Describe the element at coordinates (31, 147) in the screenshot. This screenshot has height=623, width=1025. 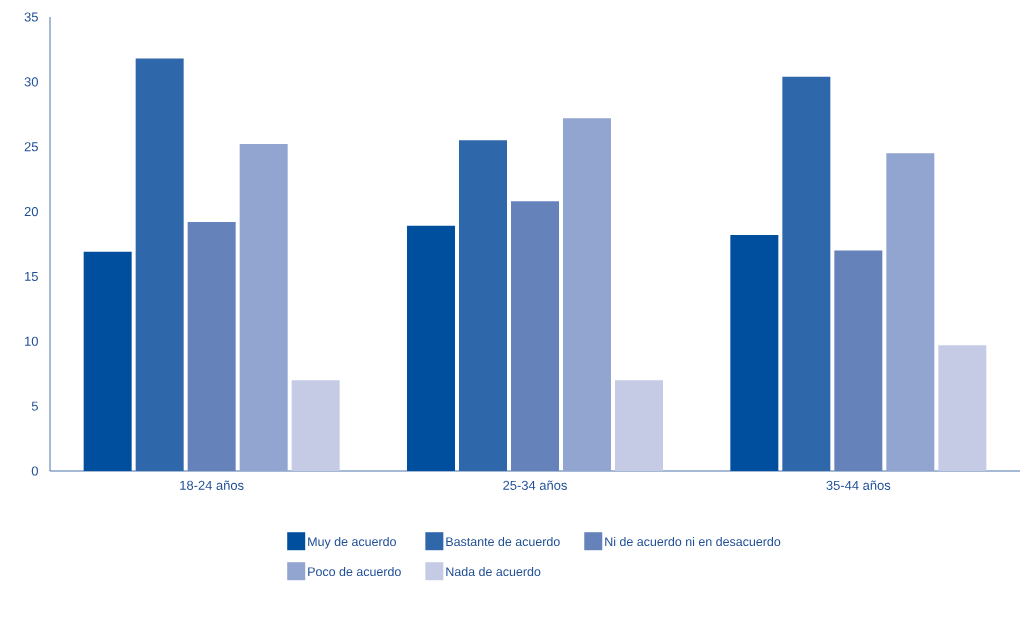
I see `y-tick-label: 25` at that location.